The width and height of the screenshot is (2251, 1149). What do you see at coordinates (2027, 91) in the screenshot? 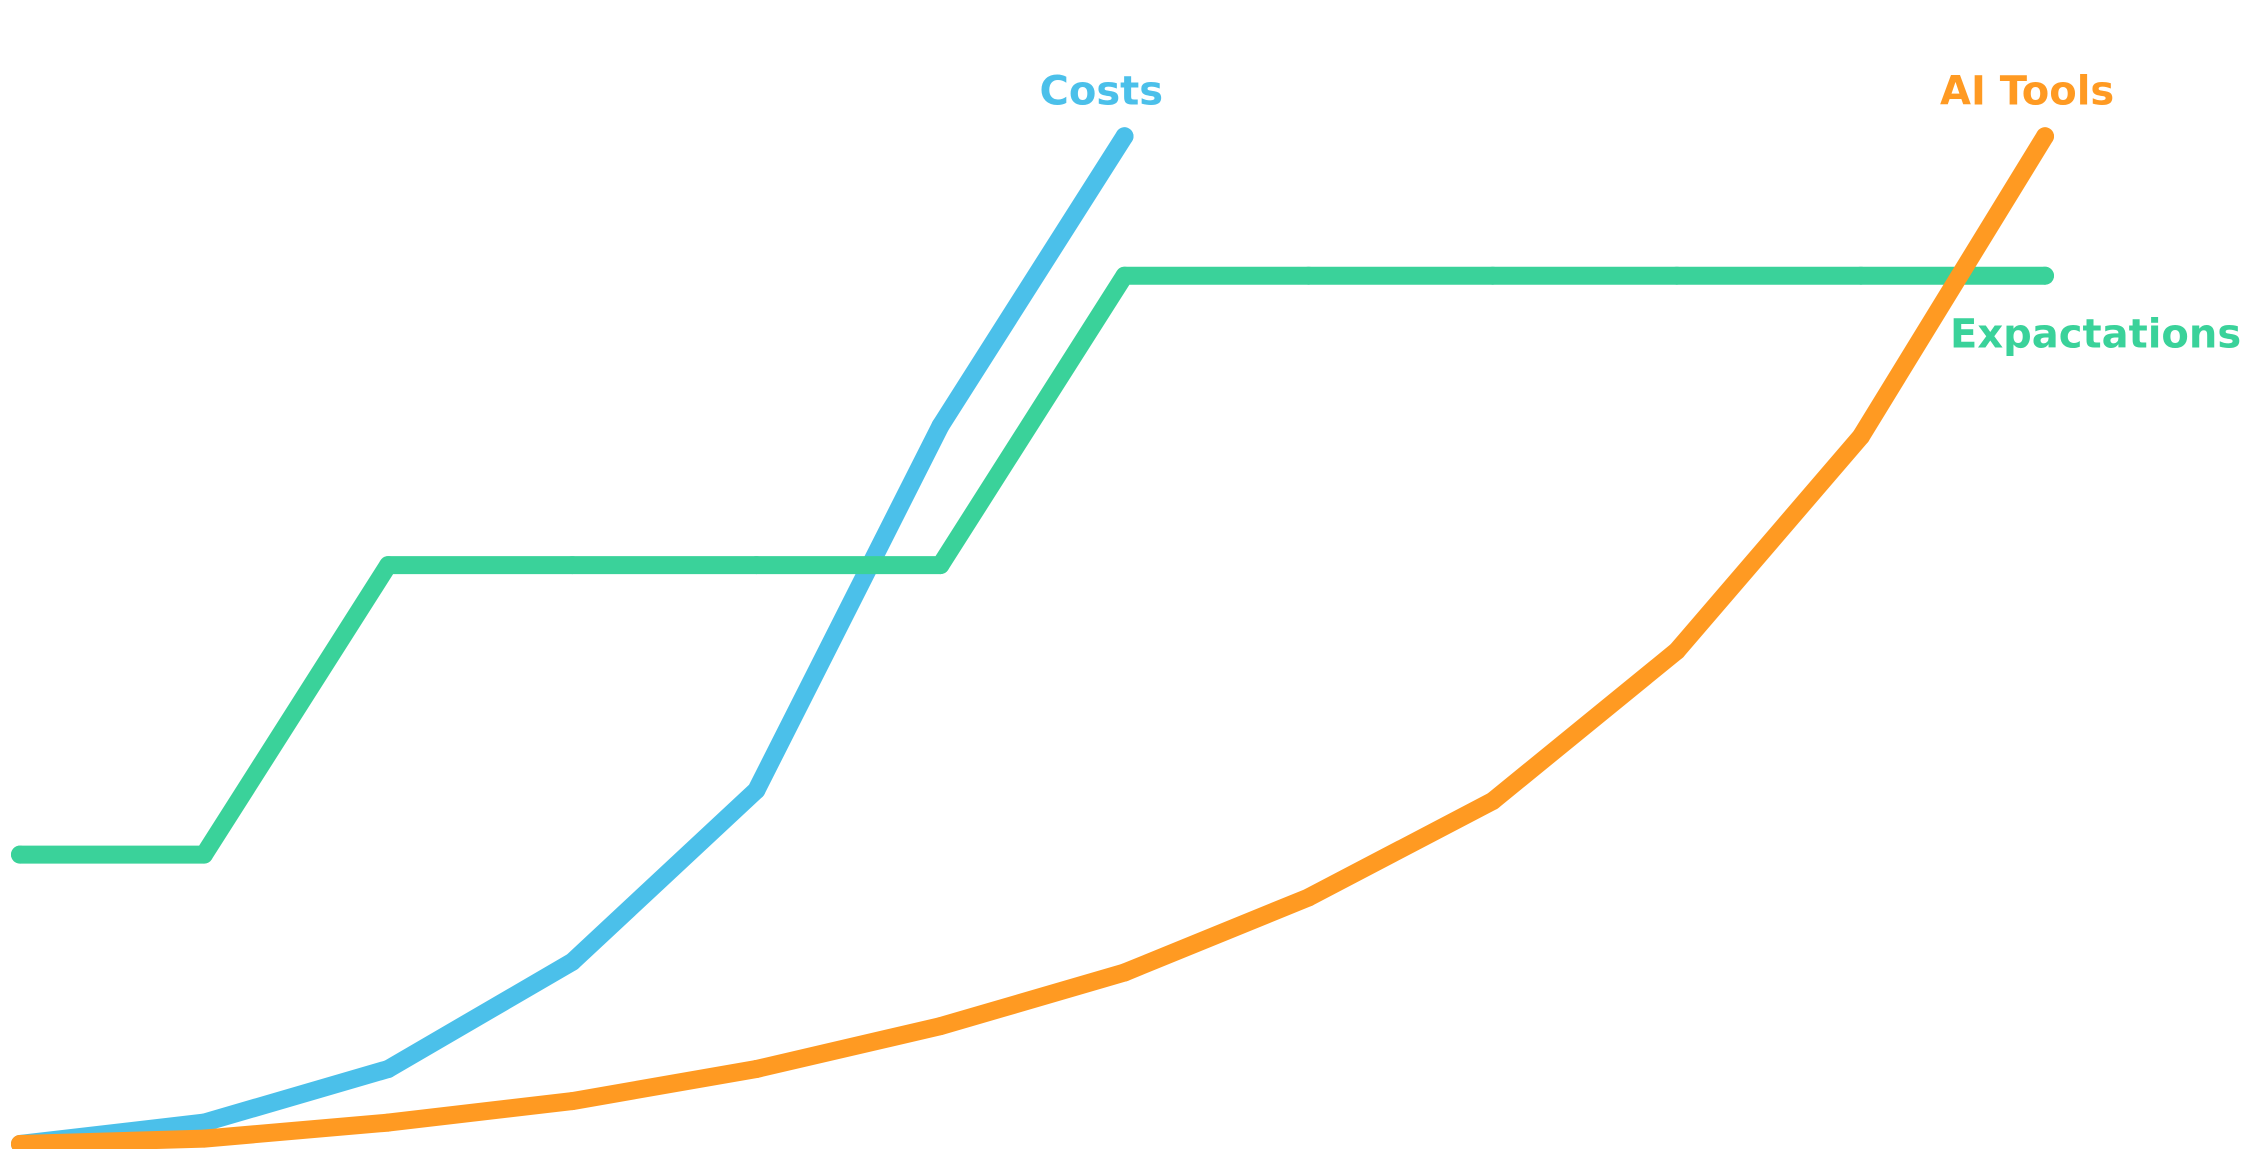
I see `legend-label-ai-tools: AI Tools` at bounding box center [2027, 91].